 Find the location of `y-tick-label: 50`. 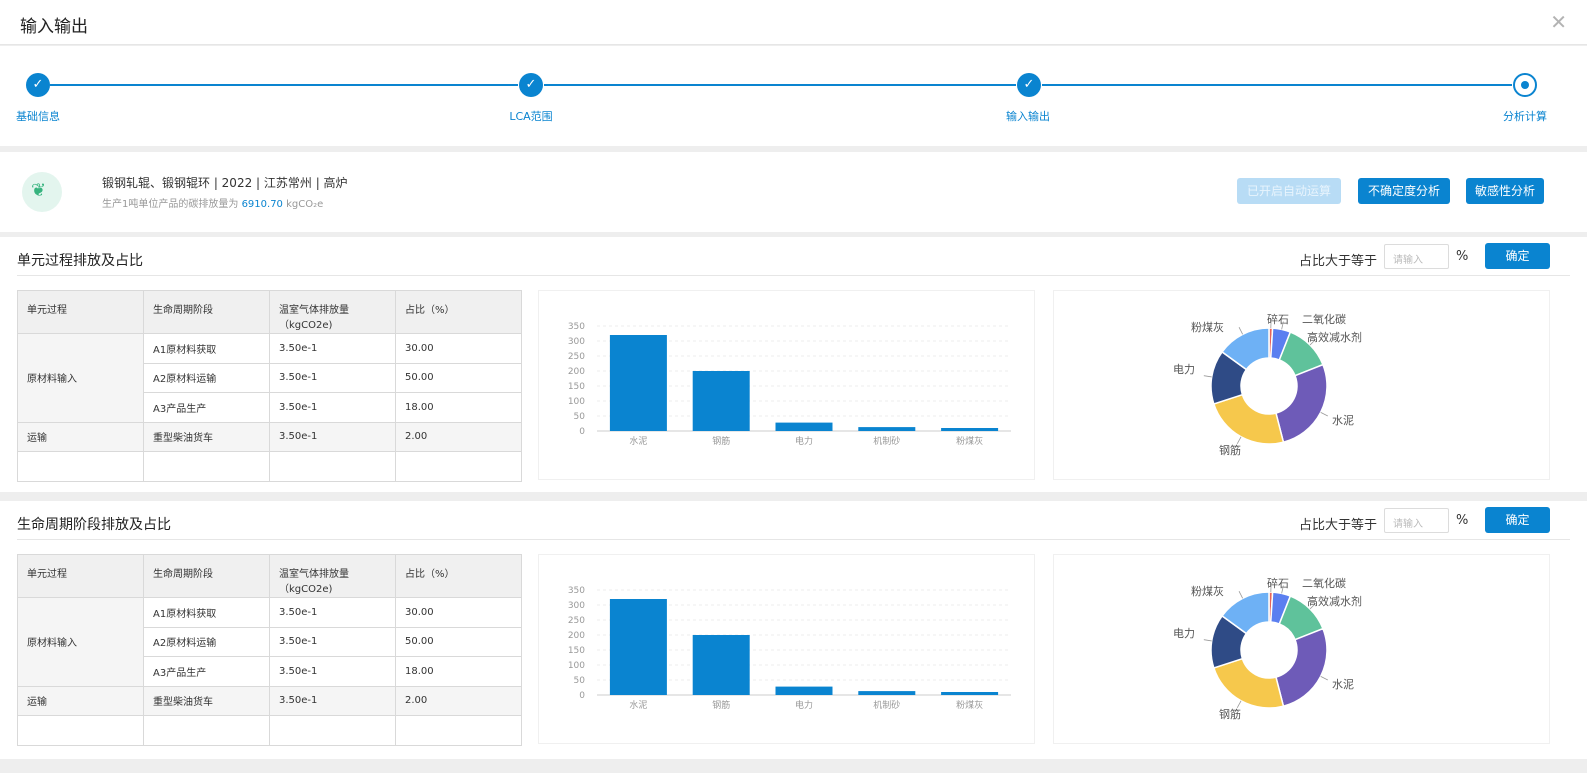

y-tick-label: 50 is located at coordinates (580, 681).